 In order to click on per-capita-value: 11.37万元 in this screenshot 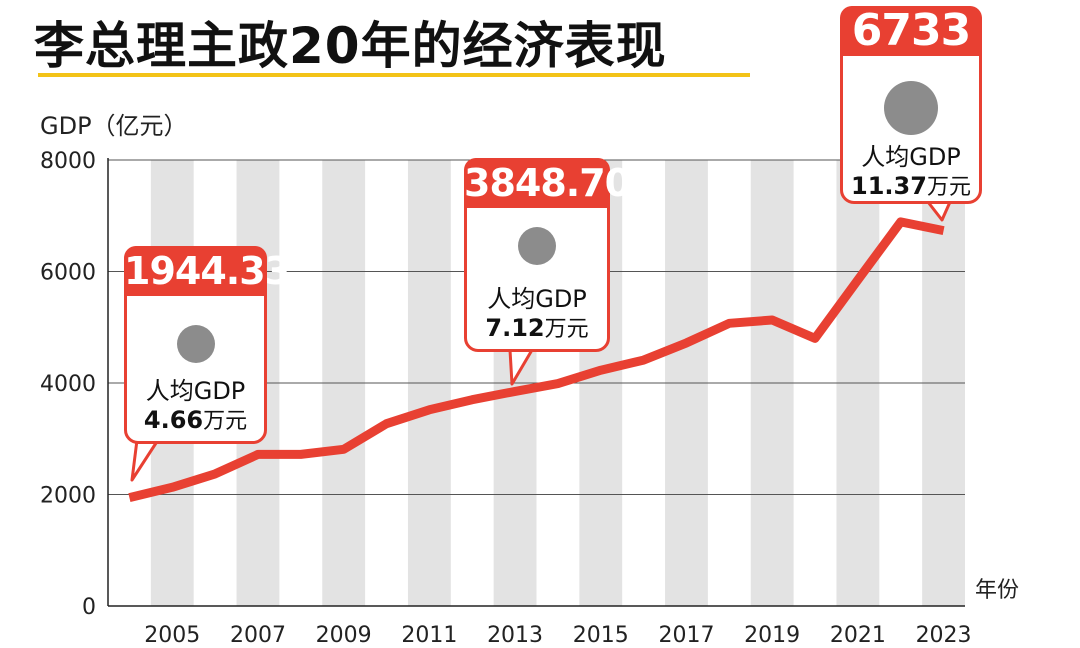, I will do `click(911, 186)`.